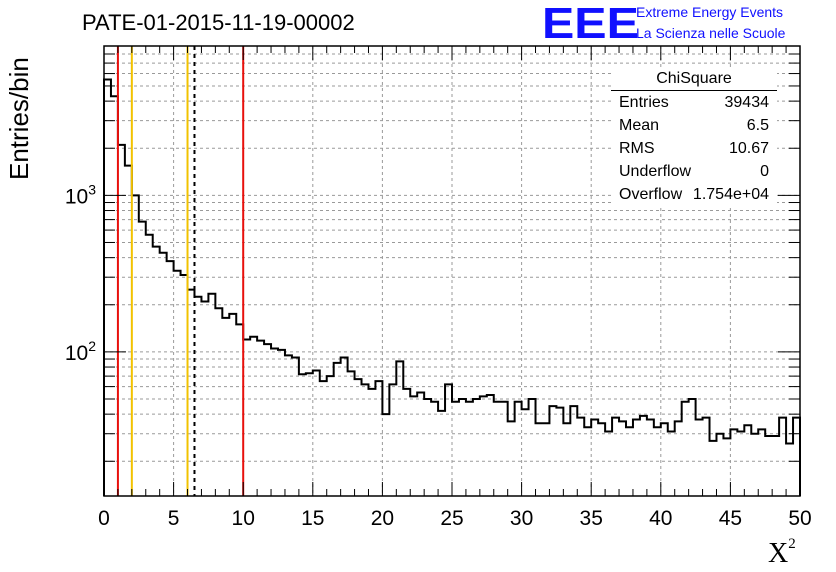  I want to click on stats-key: Underflow, so click(655, 171).